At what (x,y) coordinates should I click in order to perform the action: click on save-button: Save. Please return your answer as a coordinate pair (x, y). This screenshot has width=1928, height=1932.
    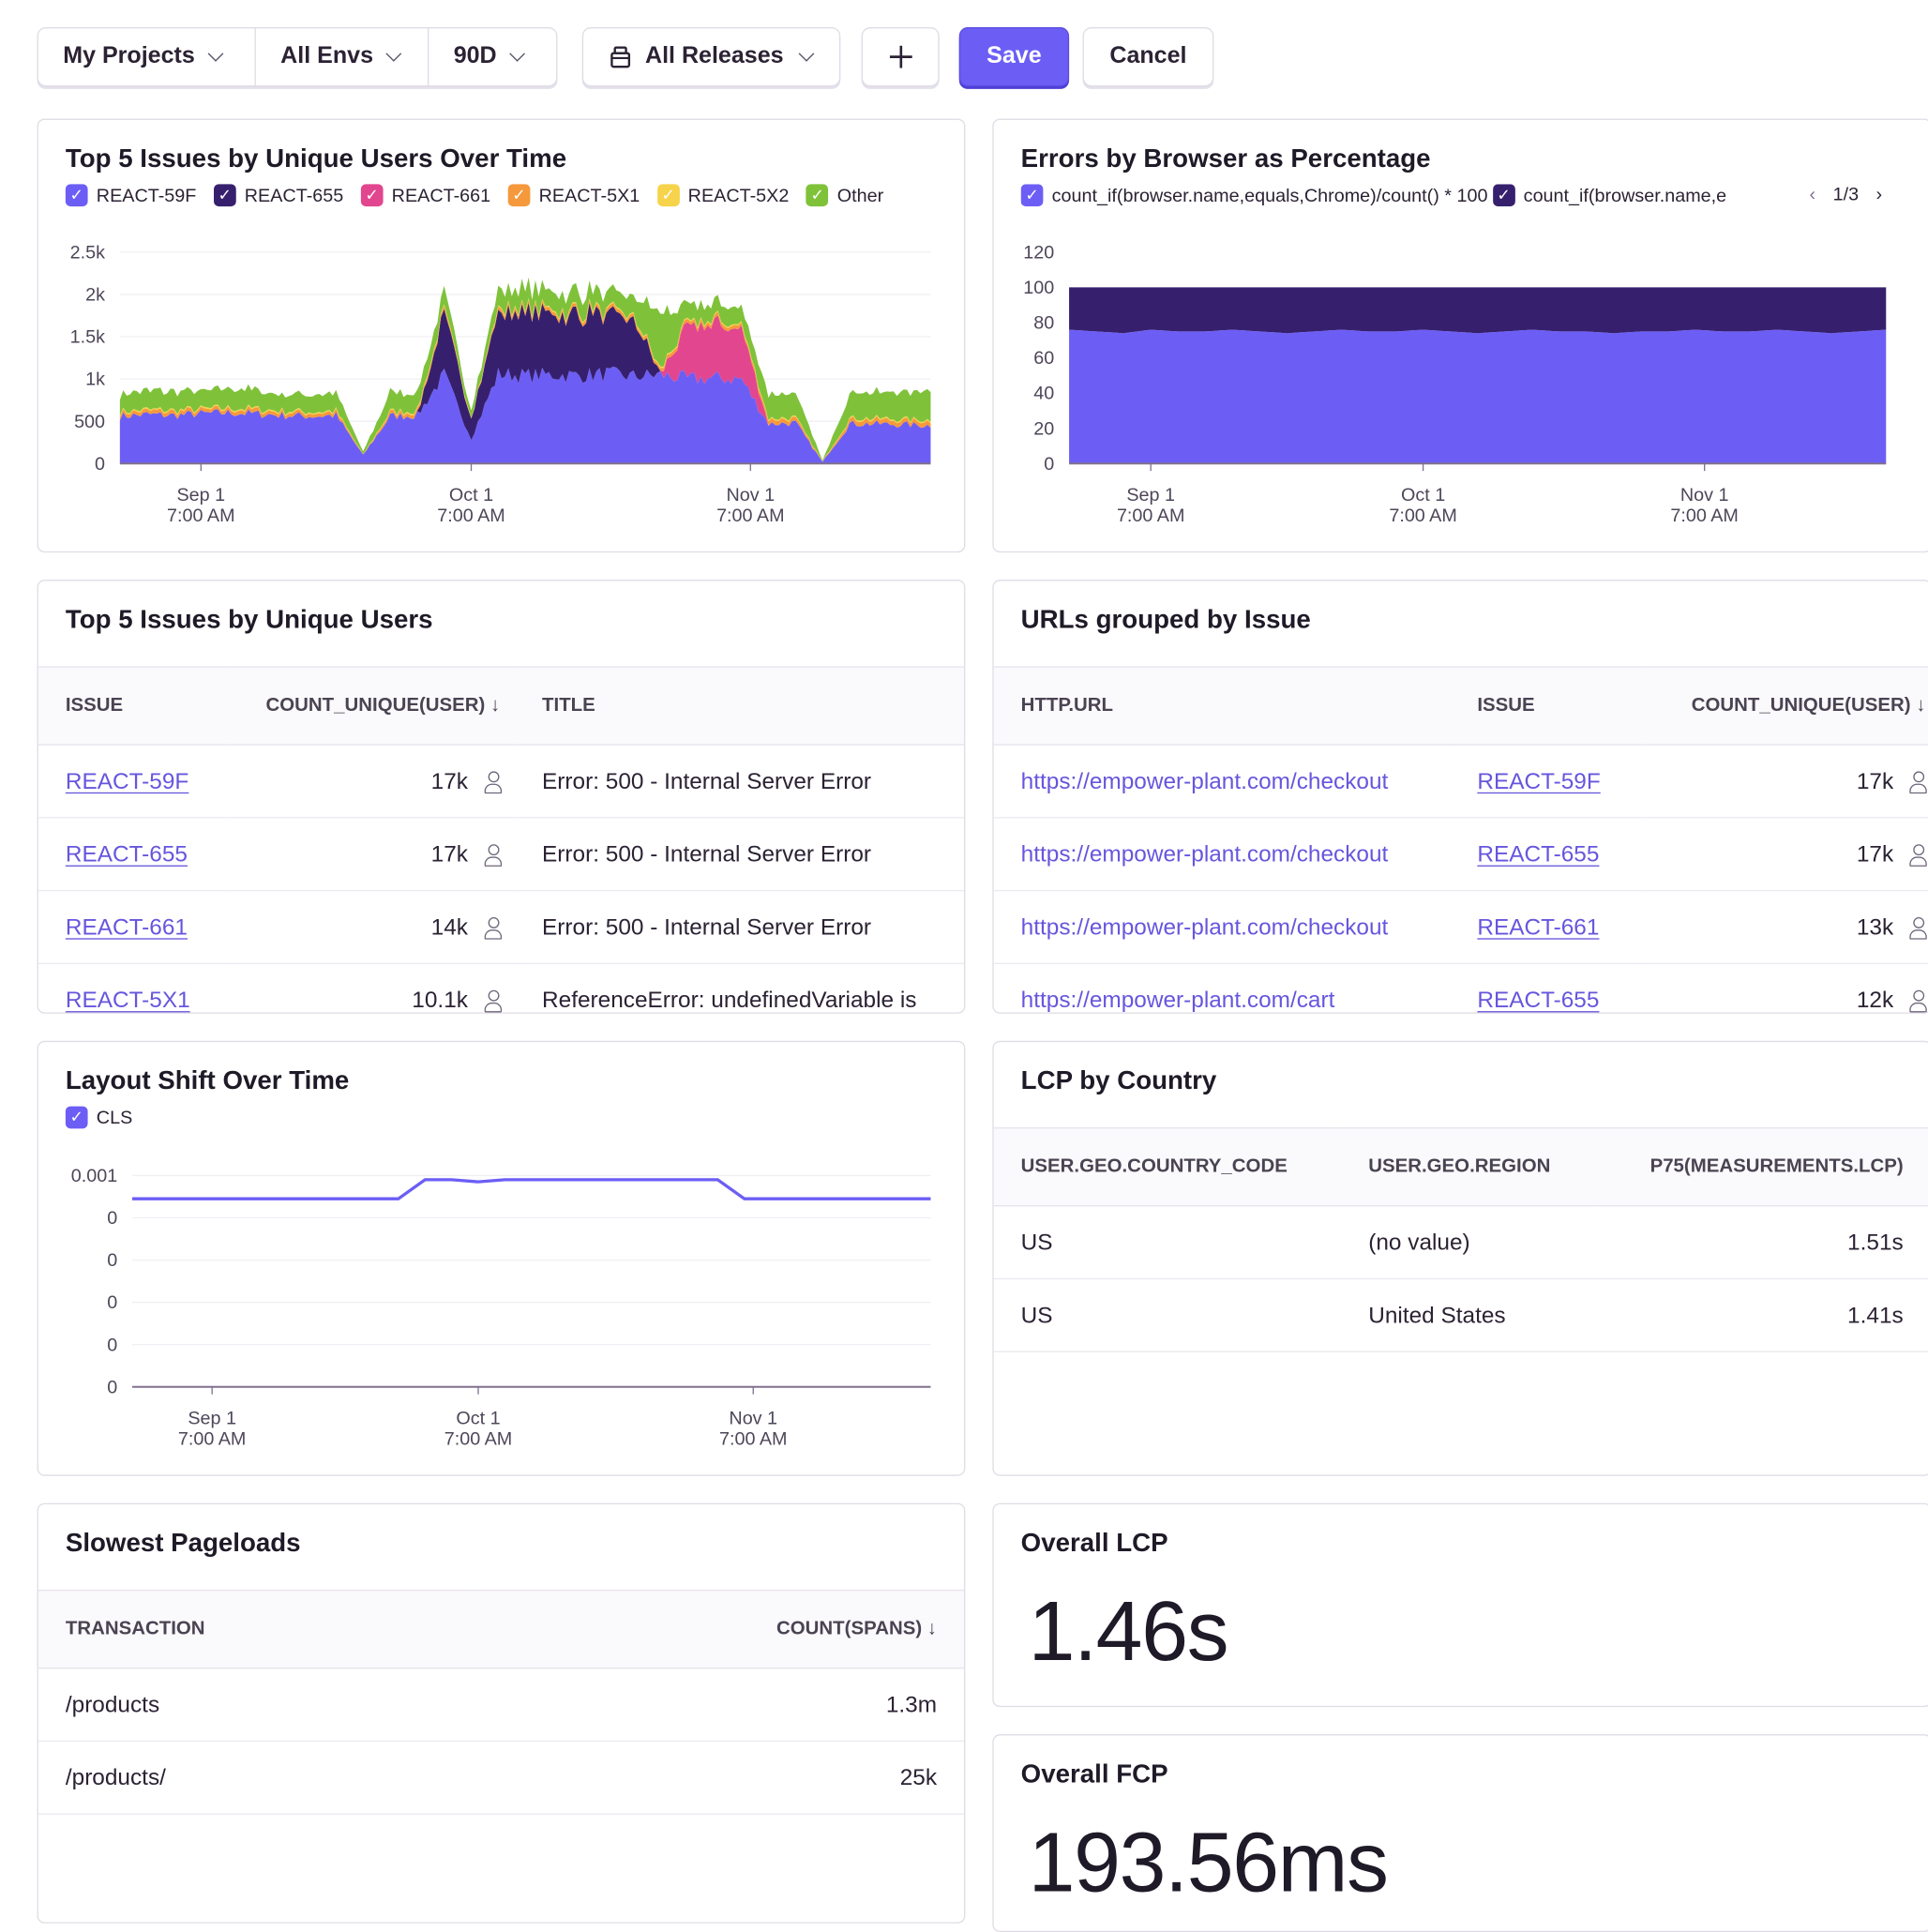
    Looking at the image, I should click on (1014, 56).